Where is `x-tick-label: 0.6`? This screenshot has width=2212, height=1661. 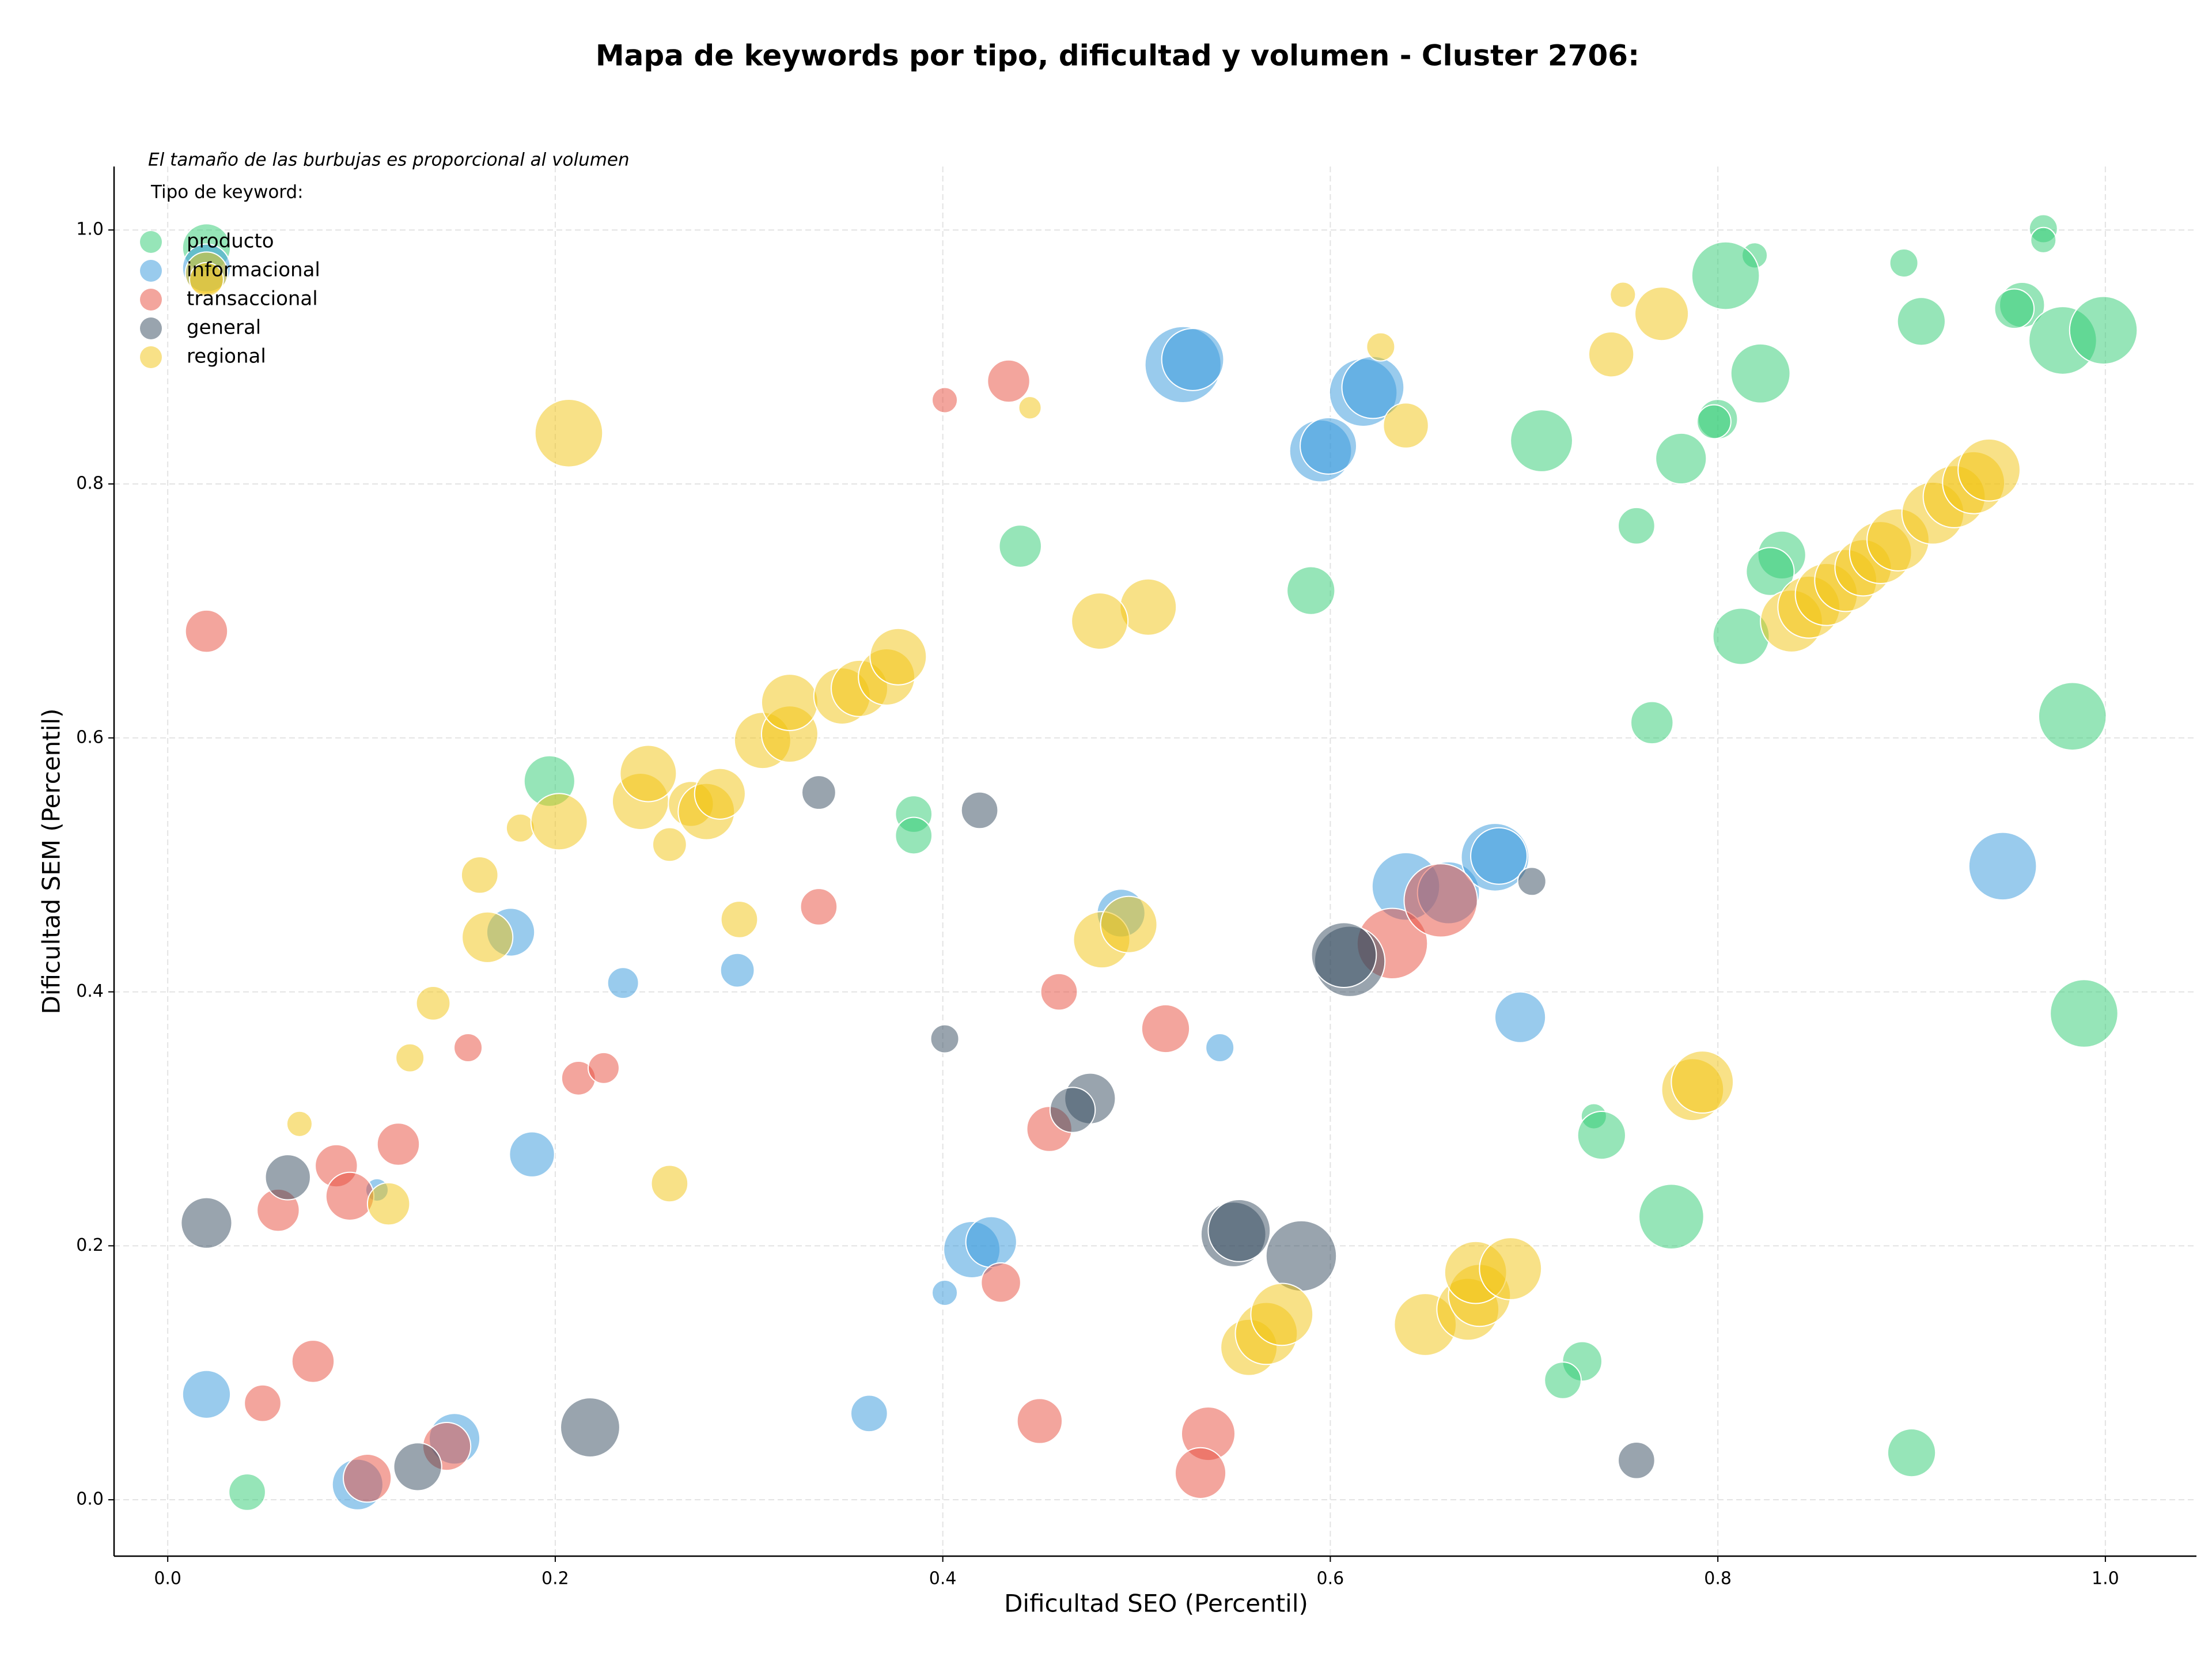 x-tick-label: 0.6 is located at coordinates (1330, 1579).